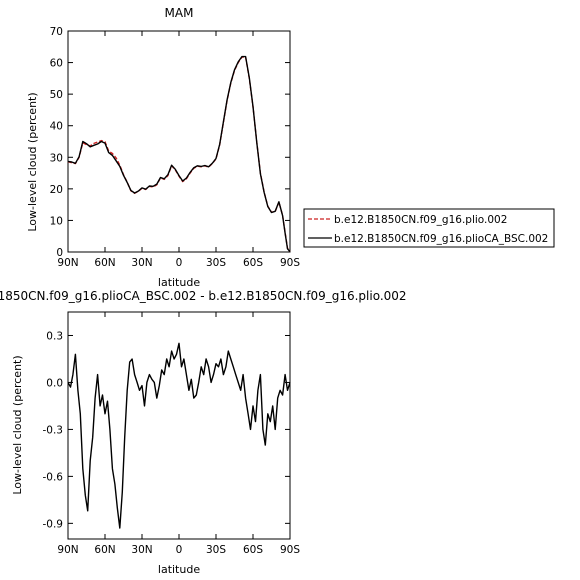 The image size is (580, 580). I want to click on bottom-chart-y-axis: 0.3 0.0 -0.3 -0.6 -0.9, so click(166, 430).